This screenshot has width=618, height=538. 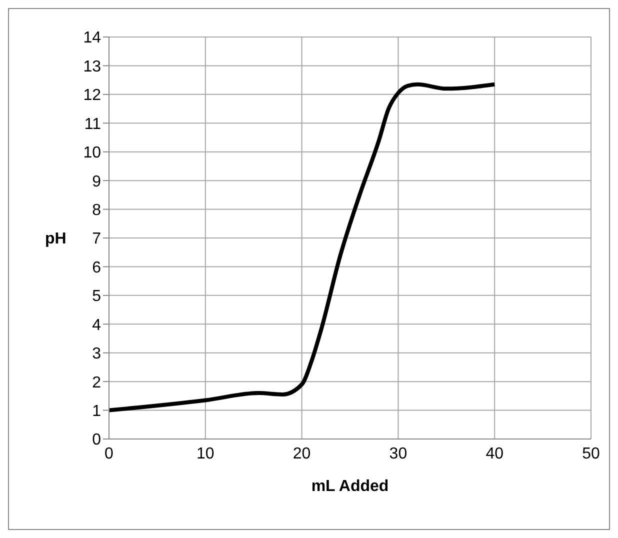 I want to click on y-tick-label: 0, so click(x=97, y=440).